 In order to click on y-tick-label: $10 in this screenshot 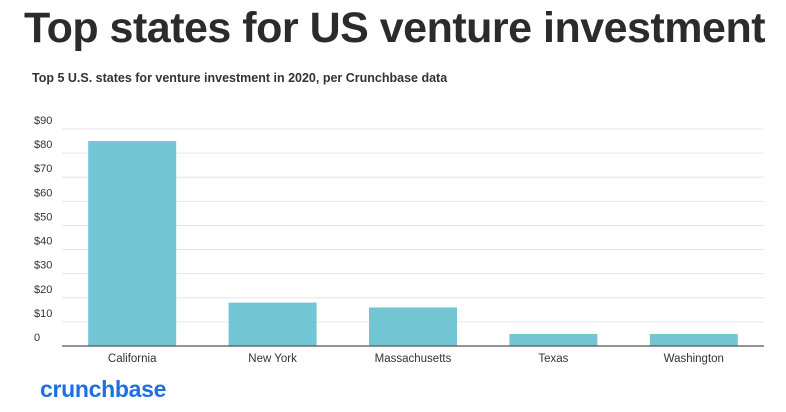, I will do `click(43, 314)`.